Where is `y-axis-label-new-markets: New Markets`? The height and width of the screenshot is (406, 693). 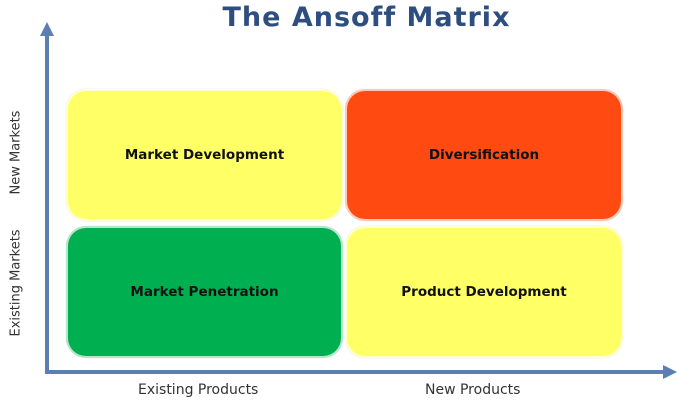
y-axis-label-new-markets: New Markets is located at coordinates (16, 152).